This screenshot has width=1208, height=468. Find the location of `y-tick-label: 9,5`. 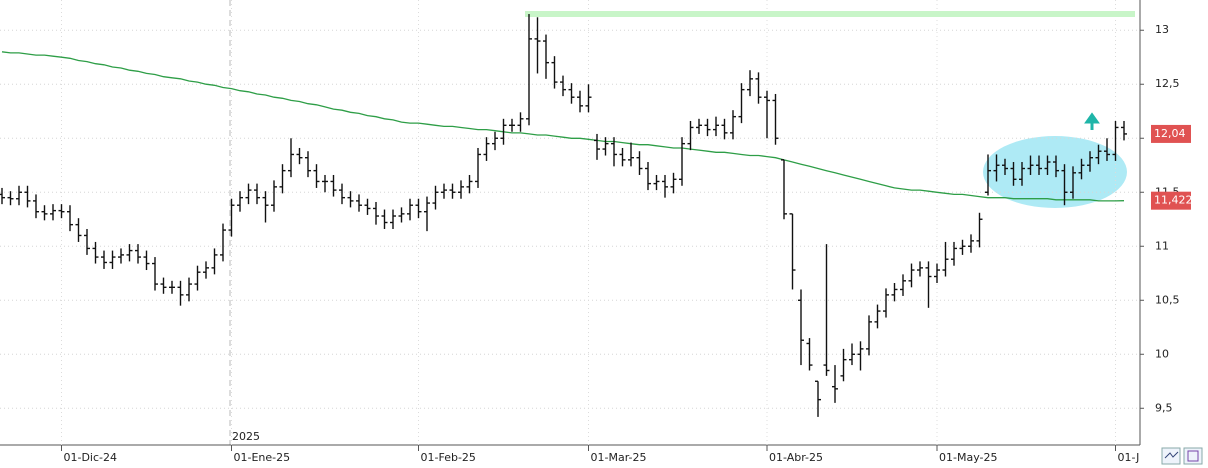

y-tick-label: 9,5 is located at coordinates (1164, 407).